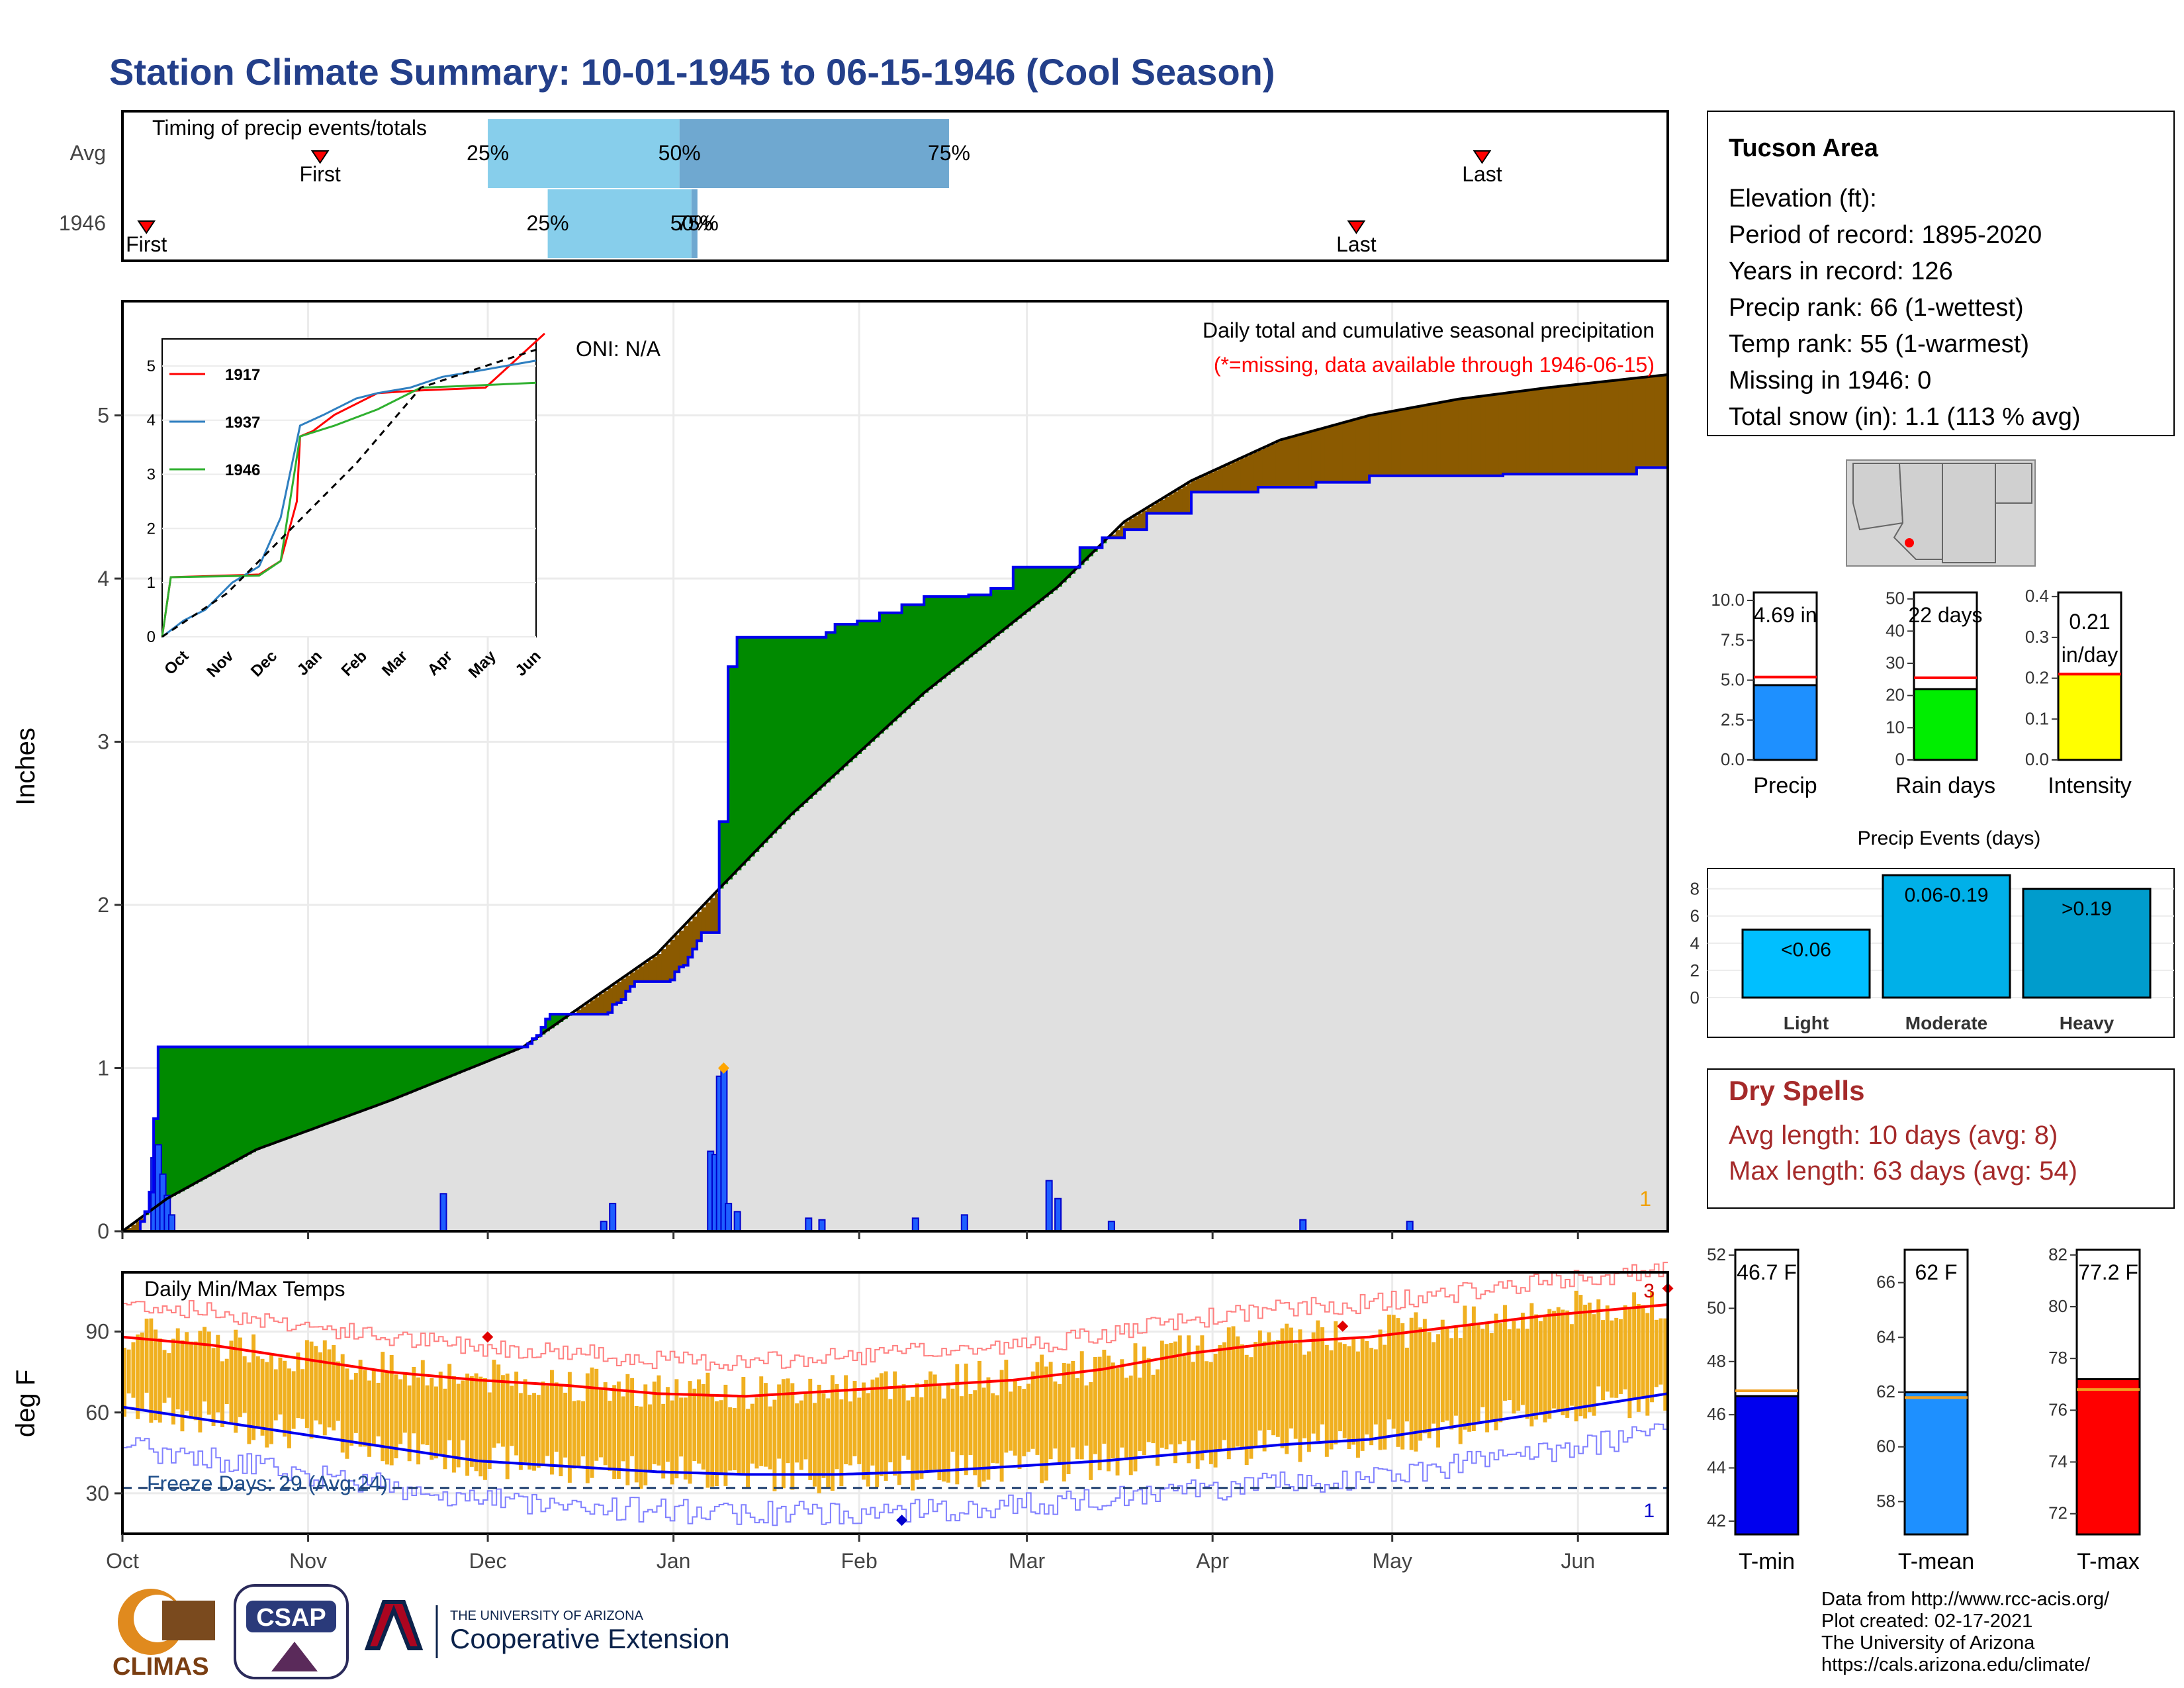  What do you see at coordinates (97, 1332) in the screenshot?
I see `temp-y-tick-label: 90` at bounding box center [97, 1332].